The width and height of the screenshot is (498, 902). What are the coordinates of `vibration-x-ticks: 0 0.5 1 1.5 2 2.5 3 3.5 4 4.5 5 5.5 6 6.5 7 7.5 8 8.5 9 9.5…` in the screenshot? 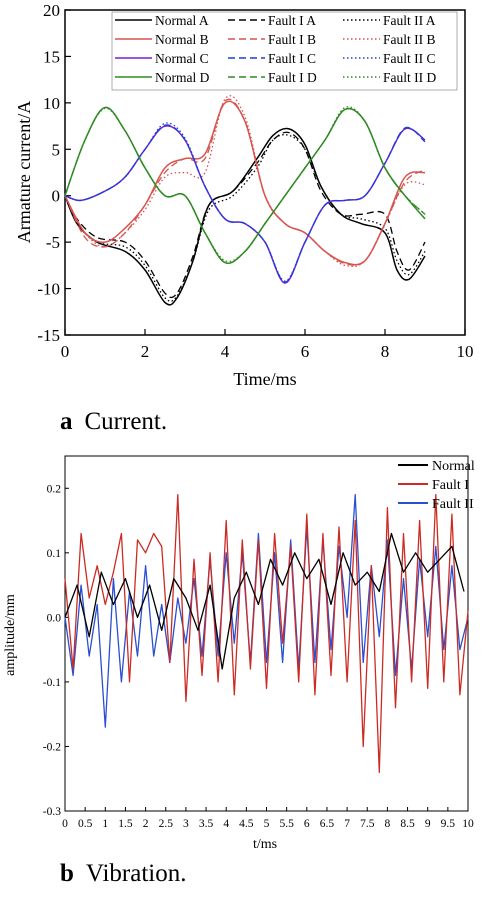 It's located at (268, 818).